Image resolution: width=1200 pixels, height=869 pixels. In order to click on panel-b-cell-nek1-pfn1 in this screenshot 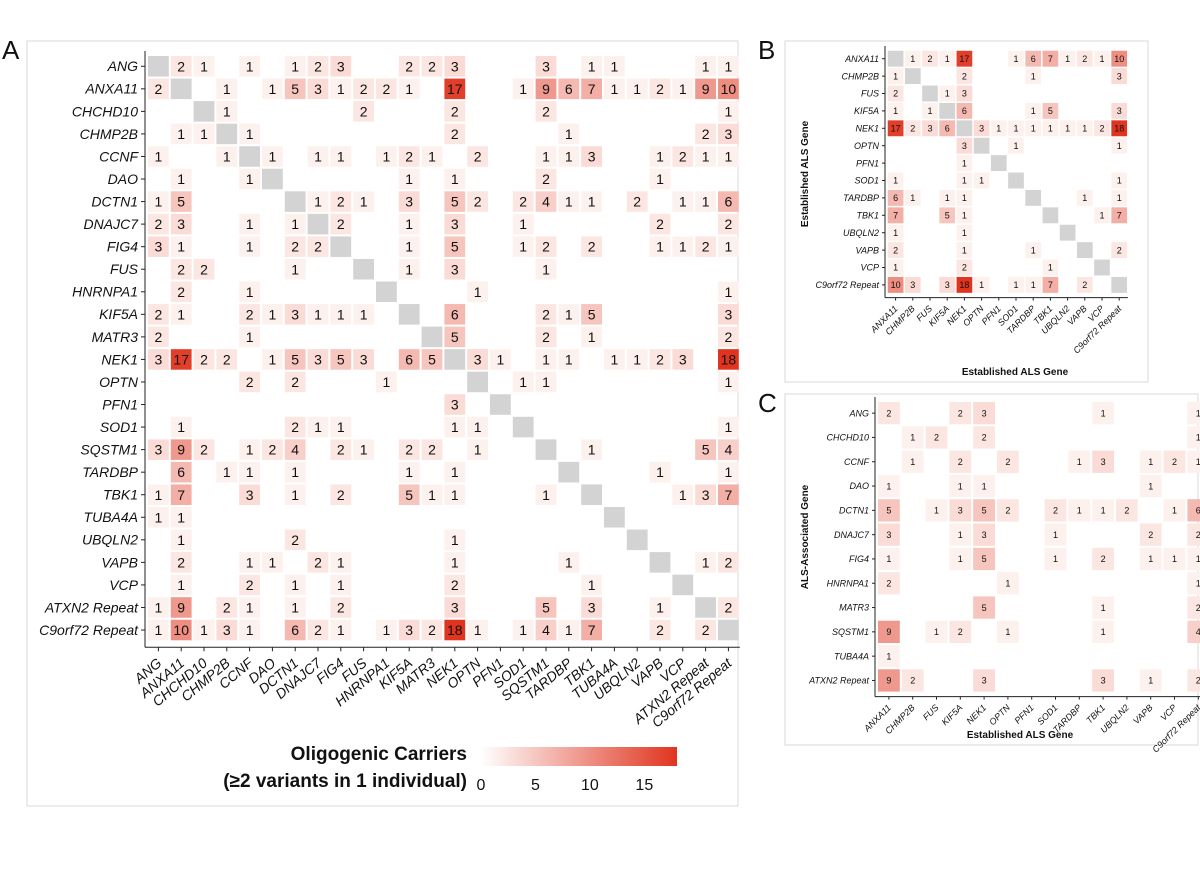, I will do `click(998, 128)`.